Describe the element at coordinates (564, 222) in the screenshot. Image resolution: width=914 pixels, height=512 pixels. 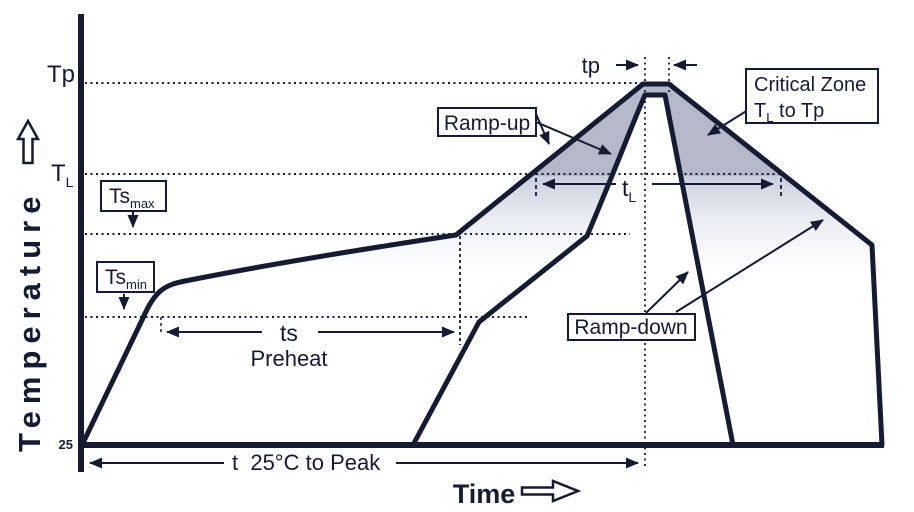
I see `liquidus-band-fill` at that location.